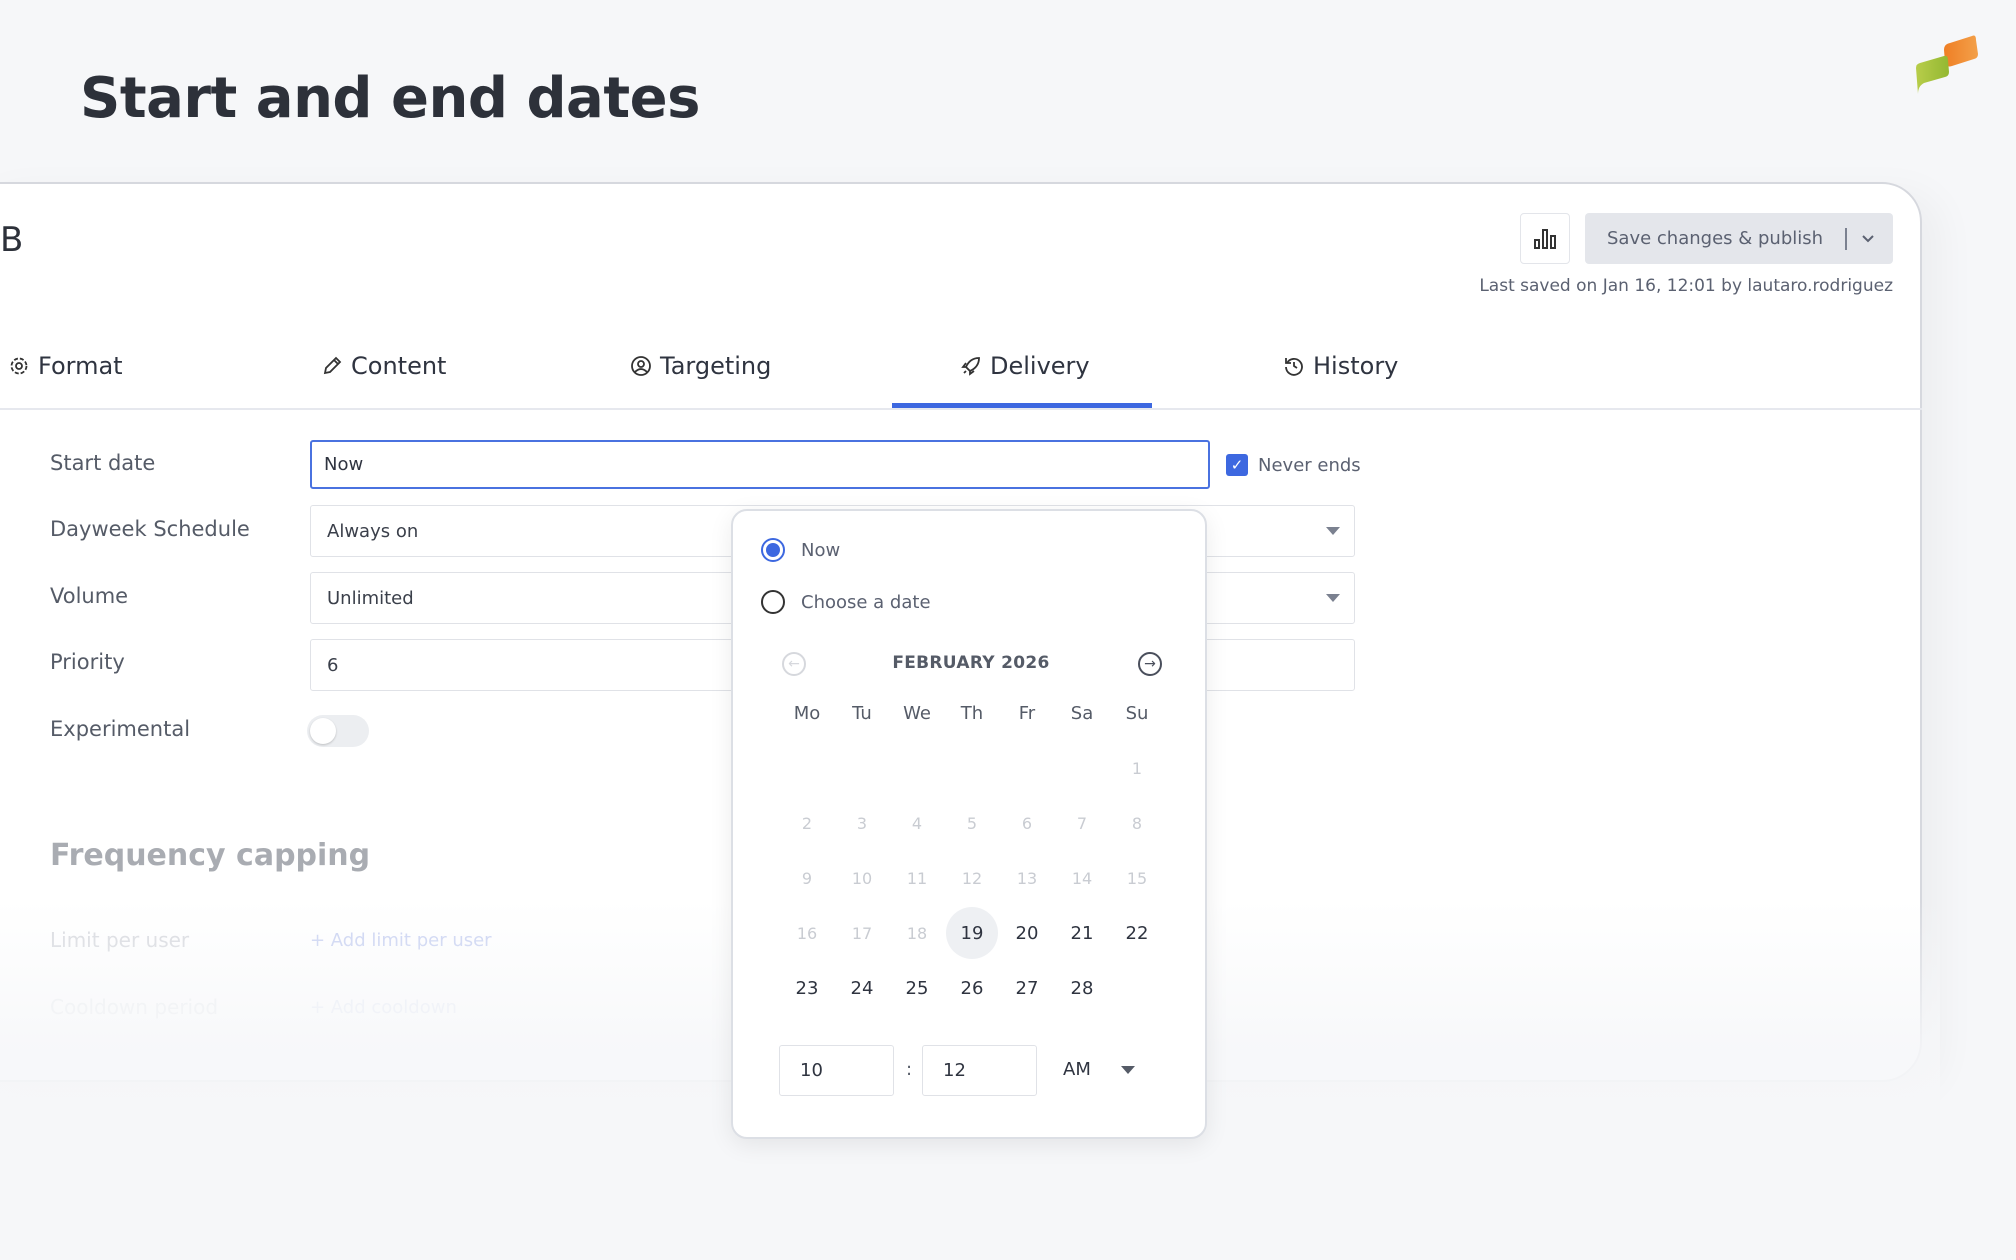 The width and height of the screenshot is (2016, 1260). I want to click on cooldown-label: Cooldown period, so click(134, 1007).